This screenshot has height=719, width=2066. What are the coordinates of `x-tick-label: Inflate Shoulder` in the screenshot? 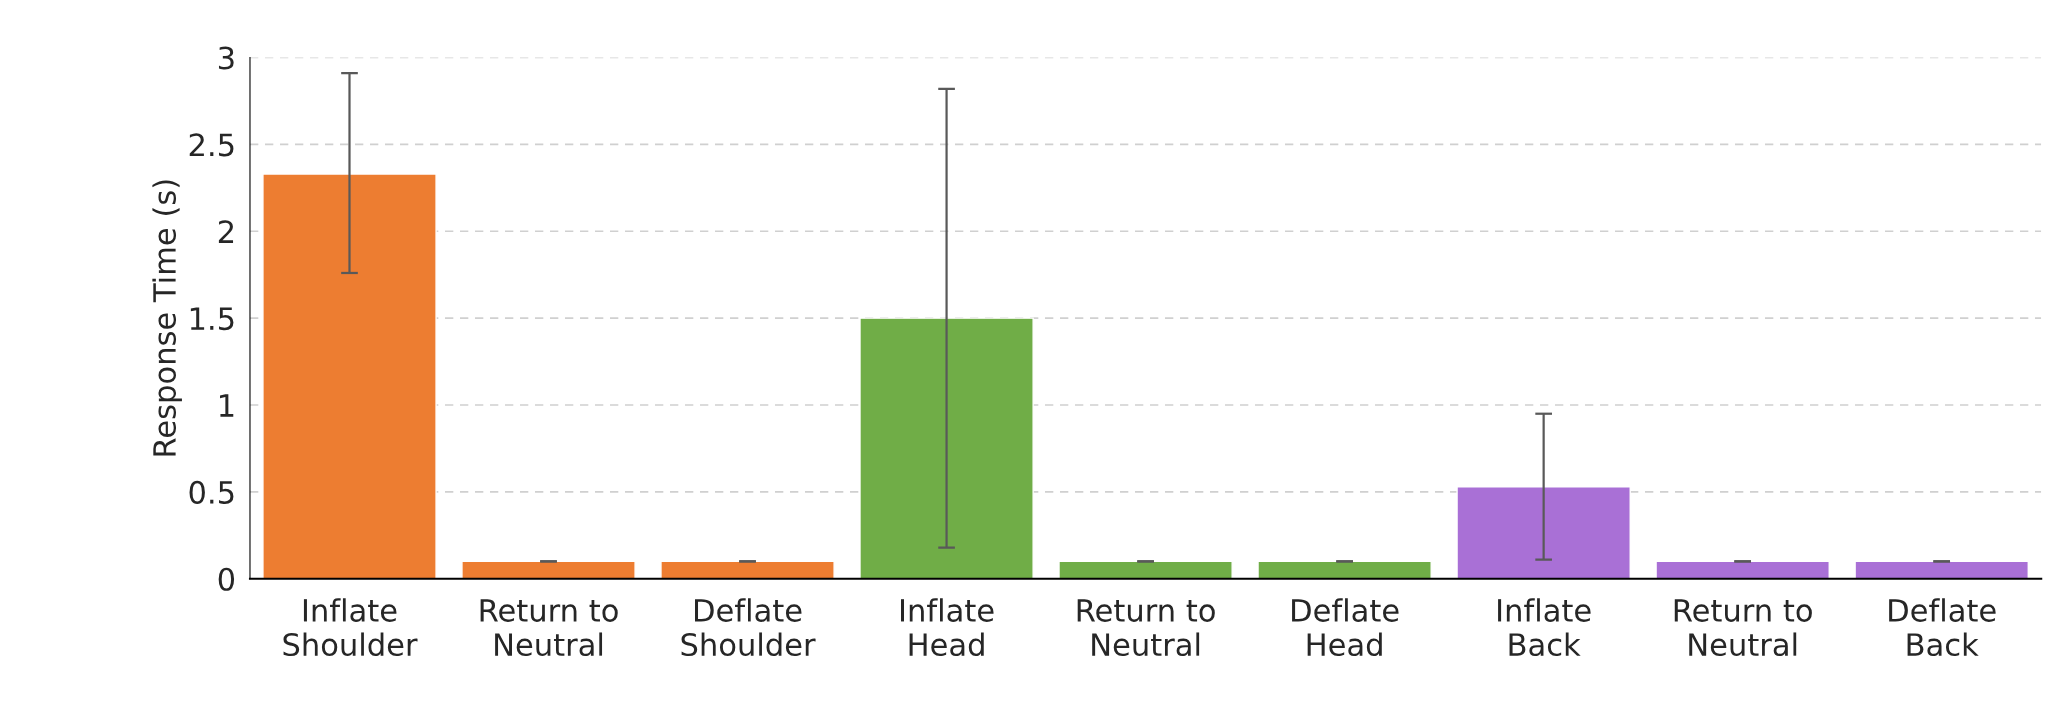 It's located at (350, 627).